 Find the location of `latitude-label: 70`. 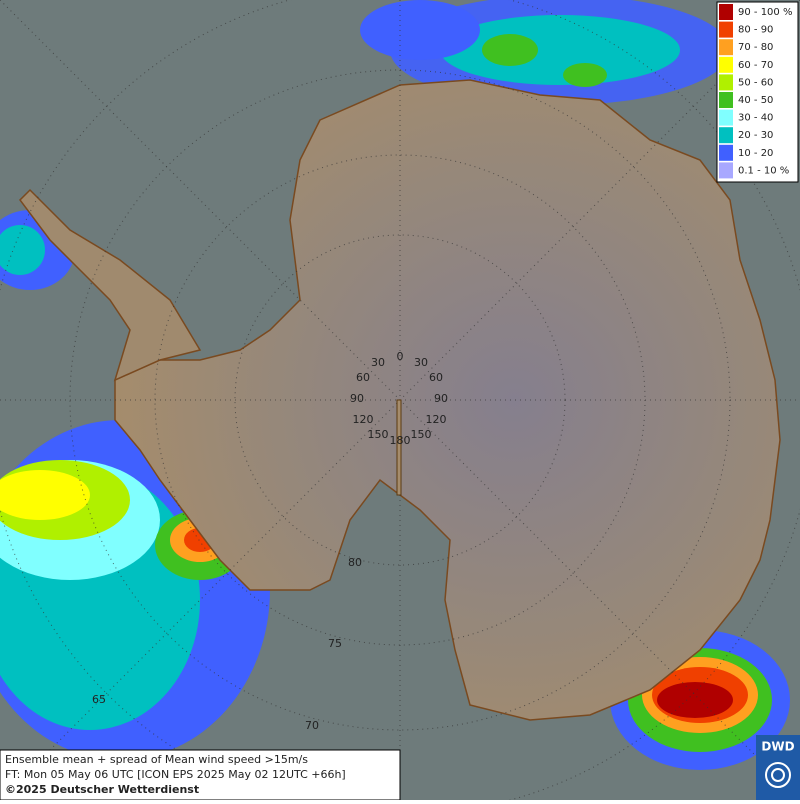

latitude-label: 70 is located at coordinates (312, 725).